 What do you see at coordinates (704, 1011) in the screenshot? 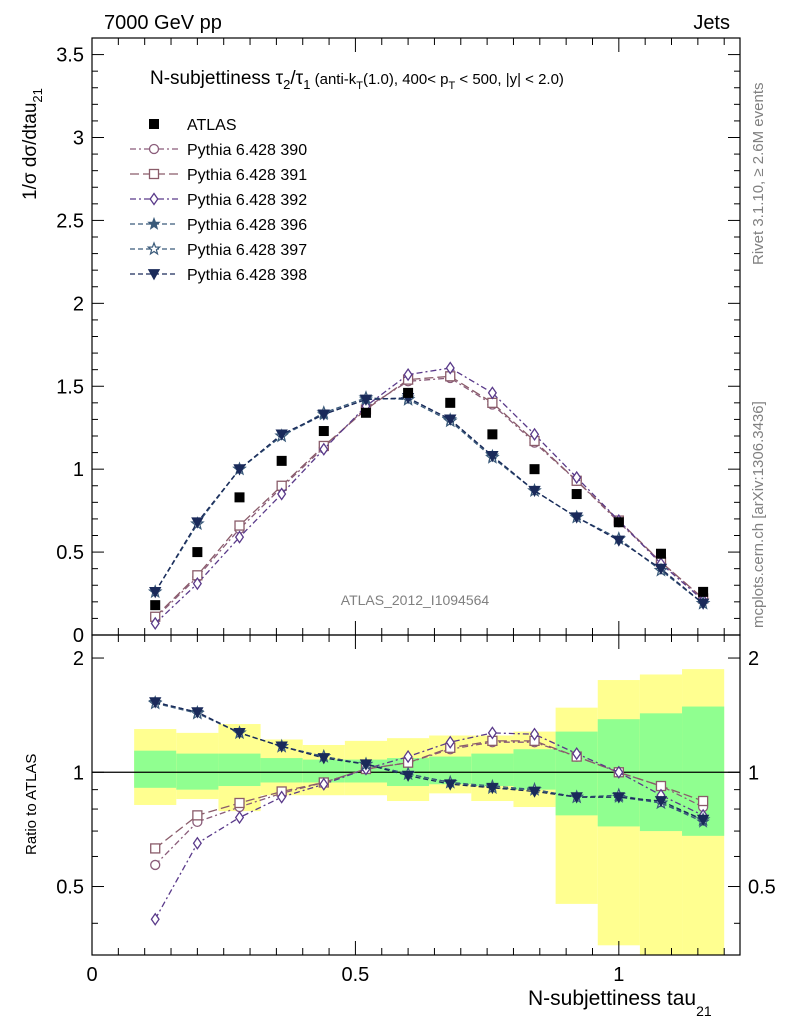
I see `xlabel-sub: 21` at bounding box center [704, 1011].